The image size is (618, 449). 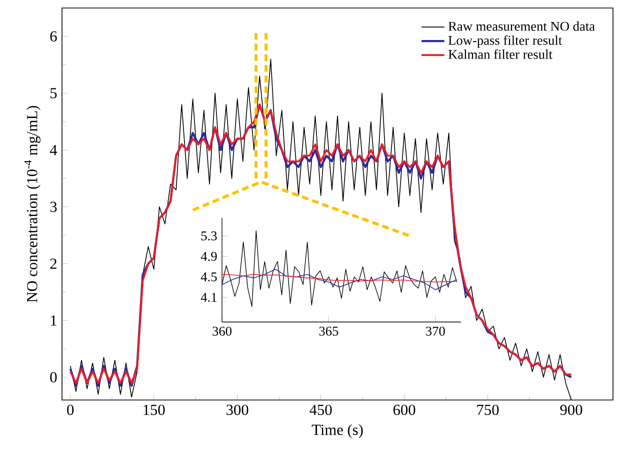 What do you see at coordinates (54, 150) in the screenshot?
I see `y-tick-label: 4` at bounding box center [54, 150].